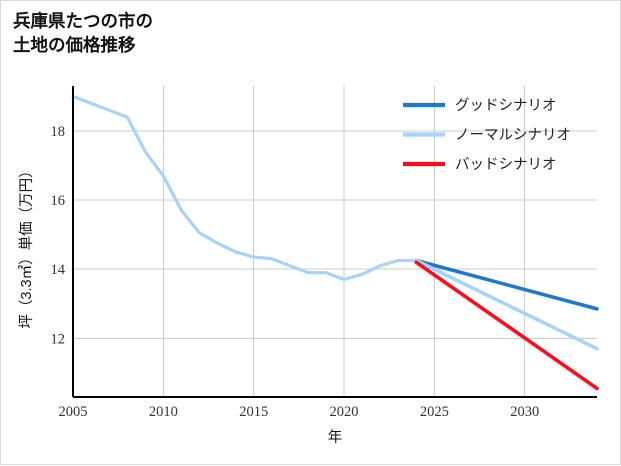  Describe the element at coordinates (344, 412) in the screenshot. I see `x-tick-label: 2020` at that location.